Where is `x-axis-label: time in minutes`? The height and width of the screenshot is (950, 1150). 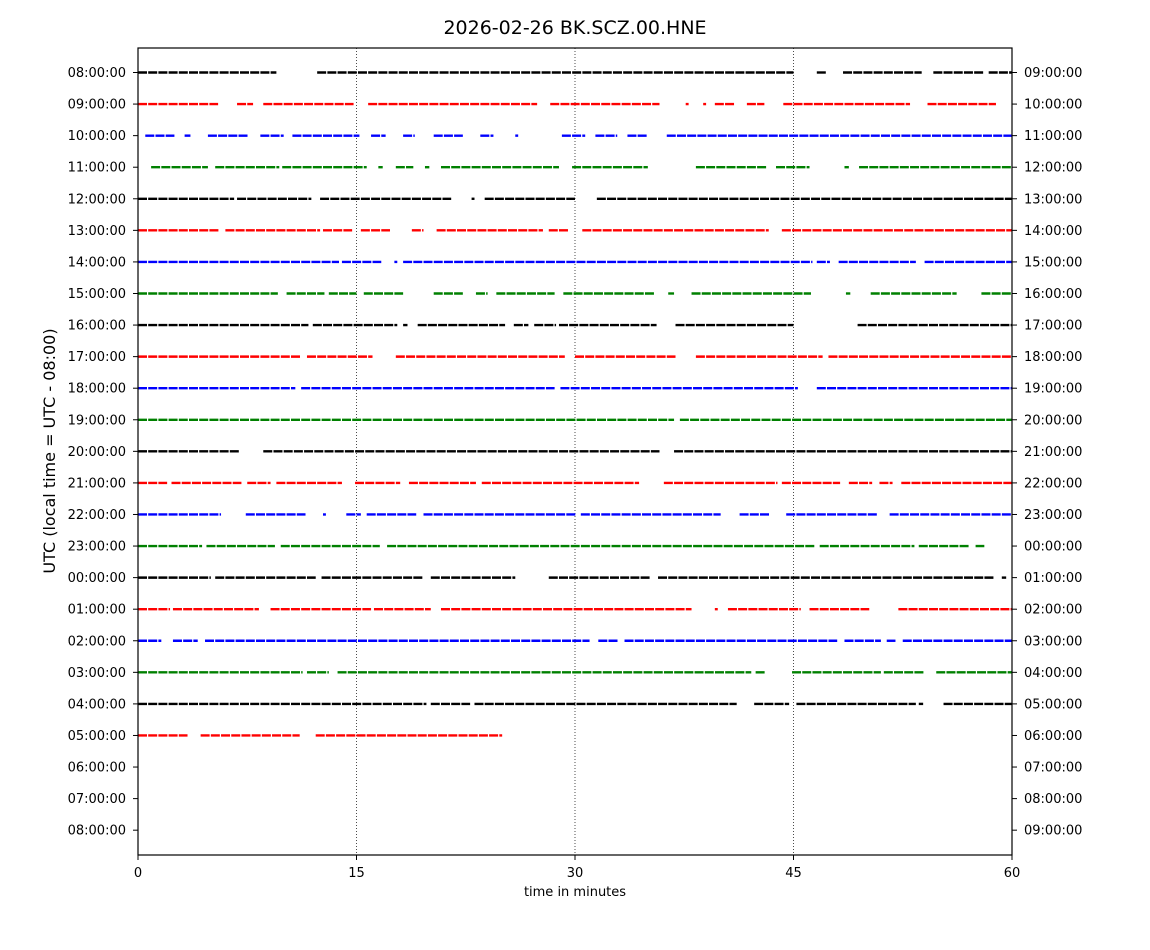 x-axis-label: time in minutes is located at coordinates (575, 892).